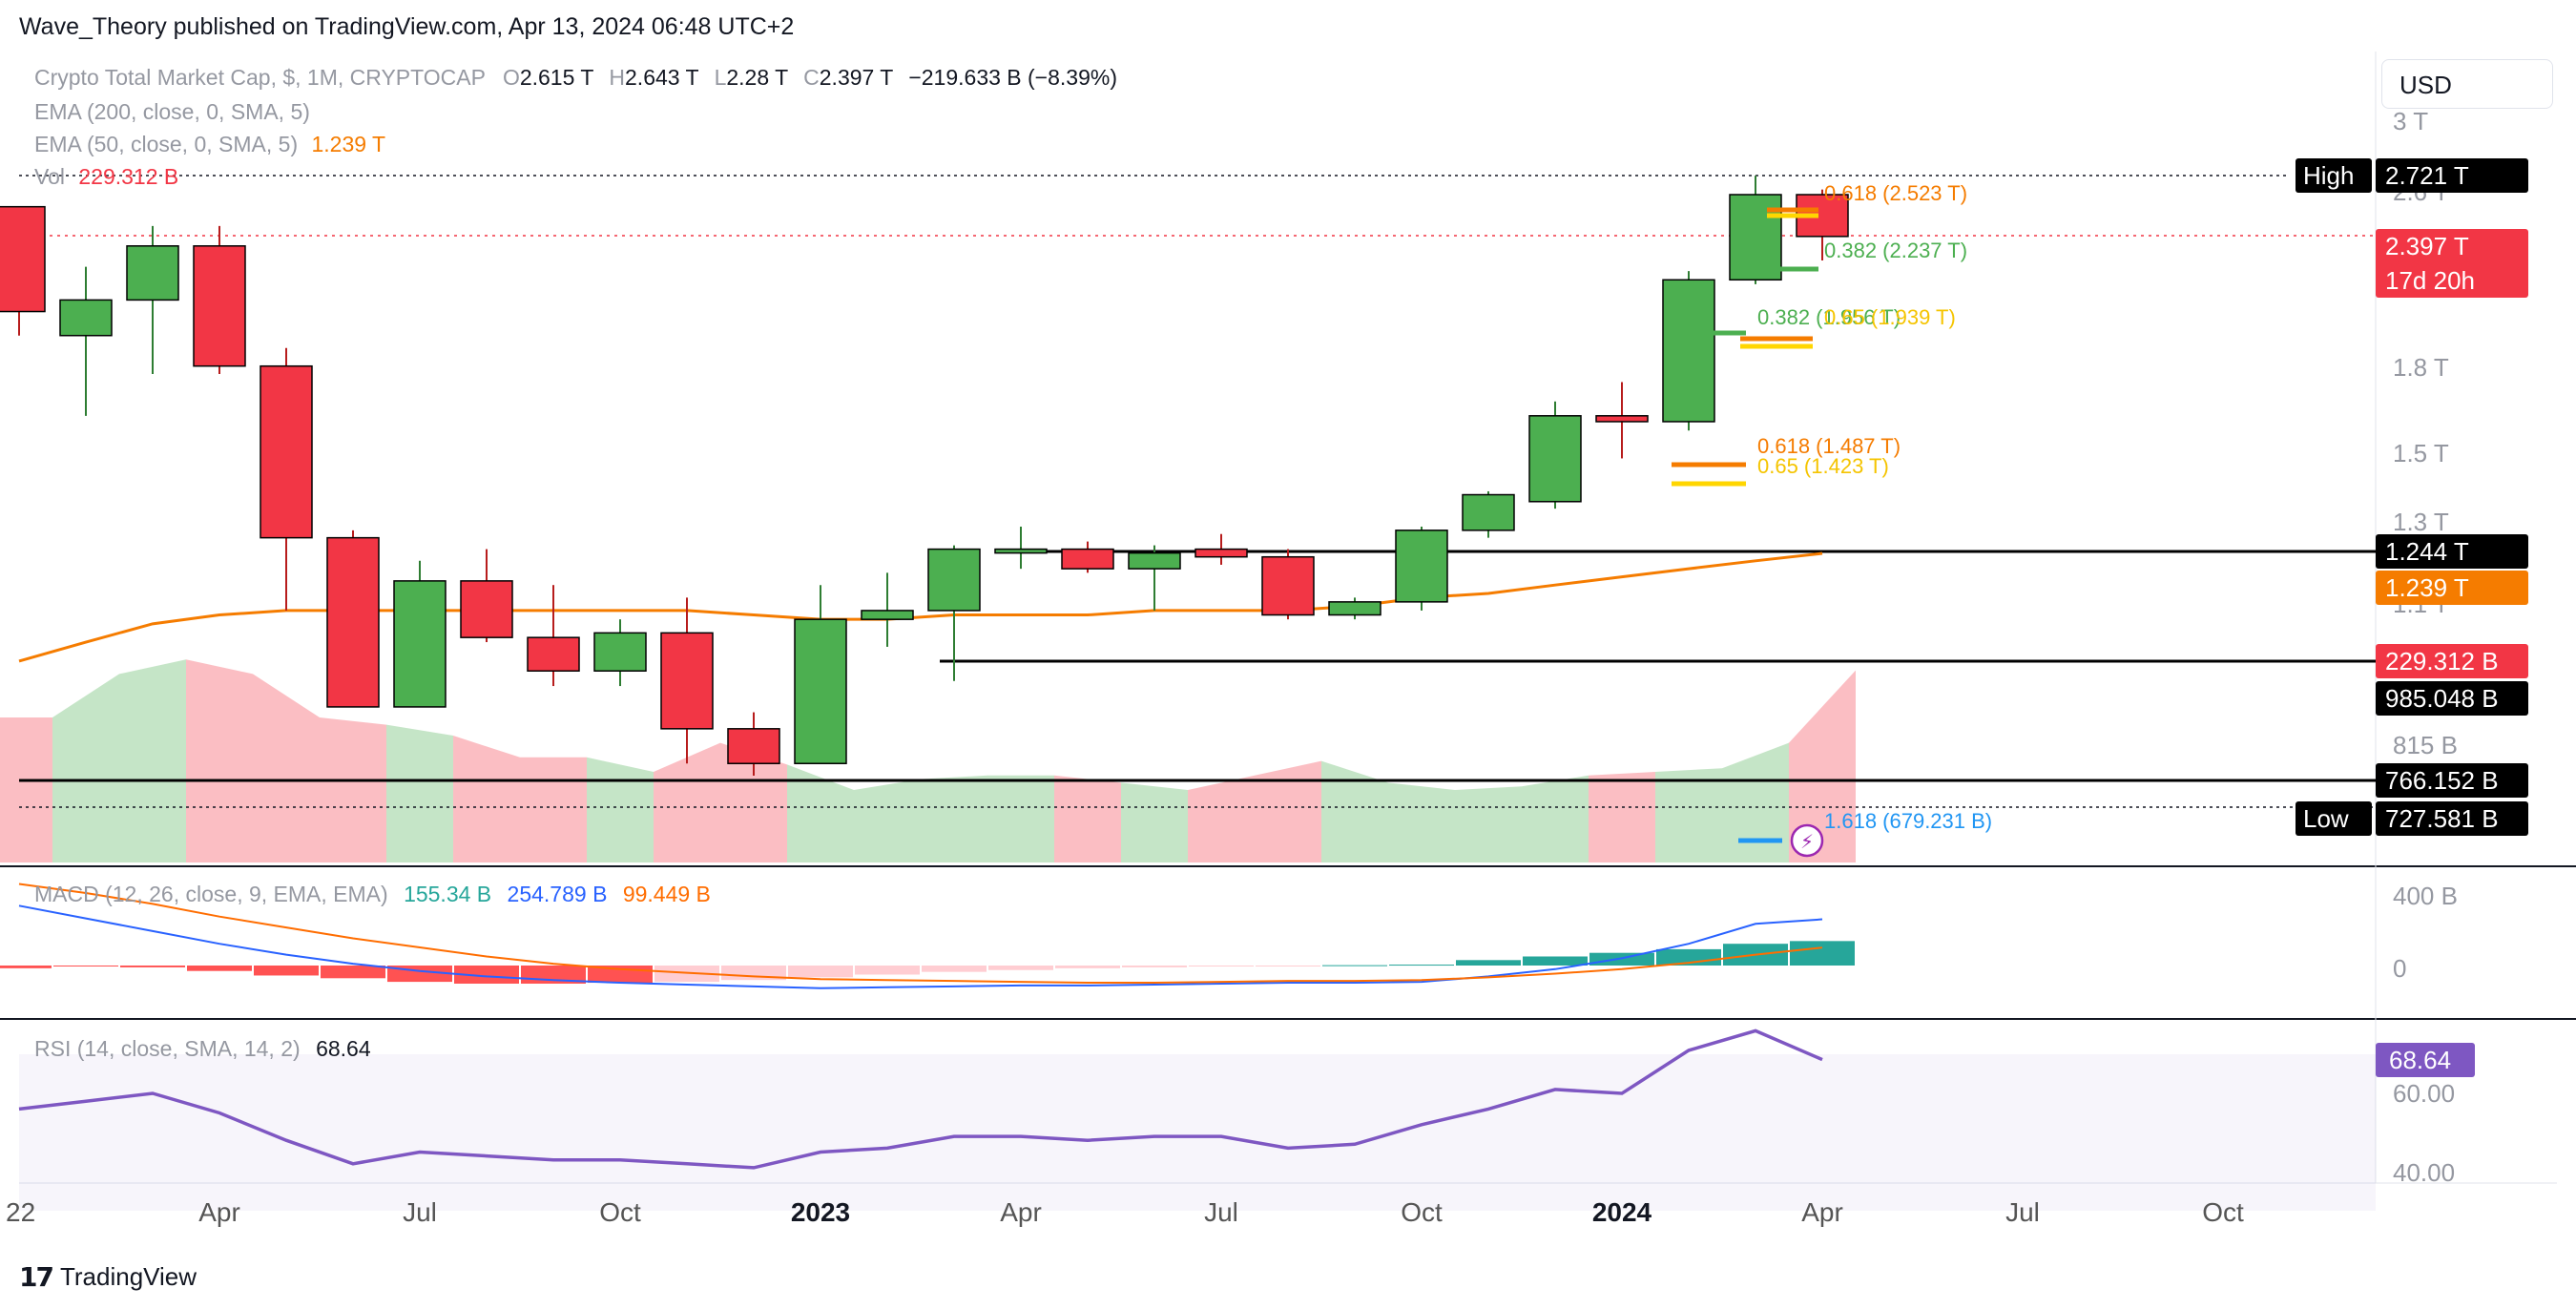 This screenshot has height=1309, width=2576. Describe the element at coordinates (820, 1212) in the screenshot. I see `time-axis-tick: 2023` at that location.